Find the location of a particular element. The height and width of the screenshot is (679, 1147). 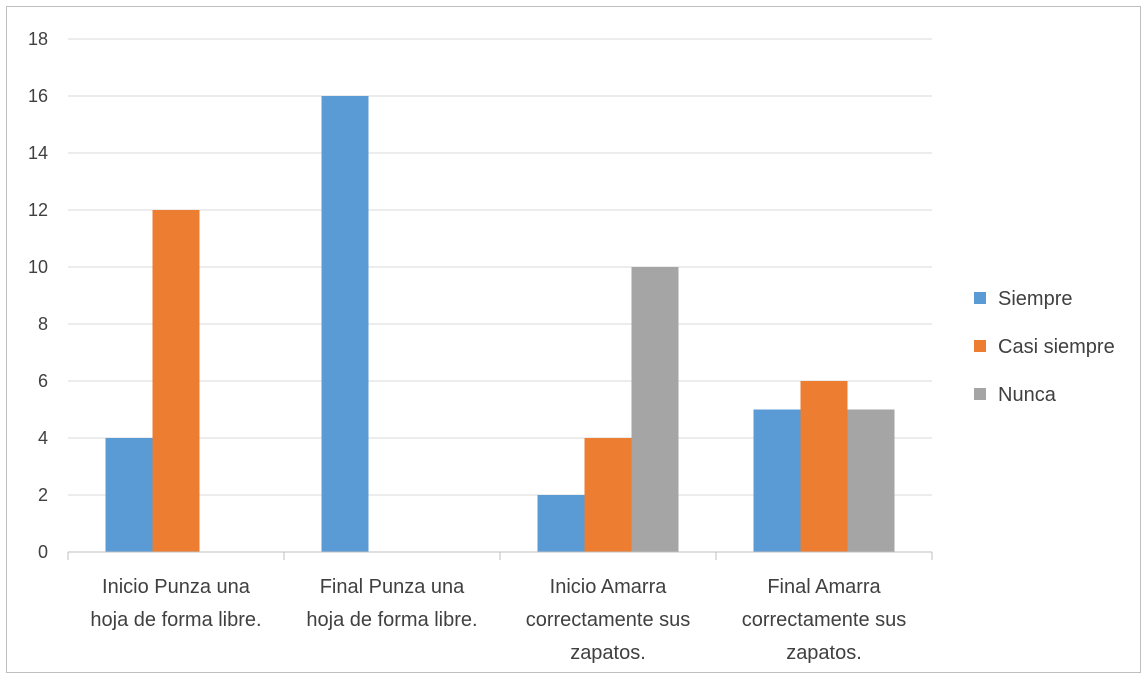

x-category-label: Final Punza una is located at coordinates (392, 587).